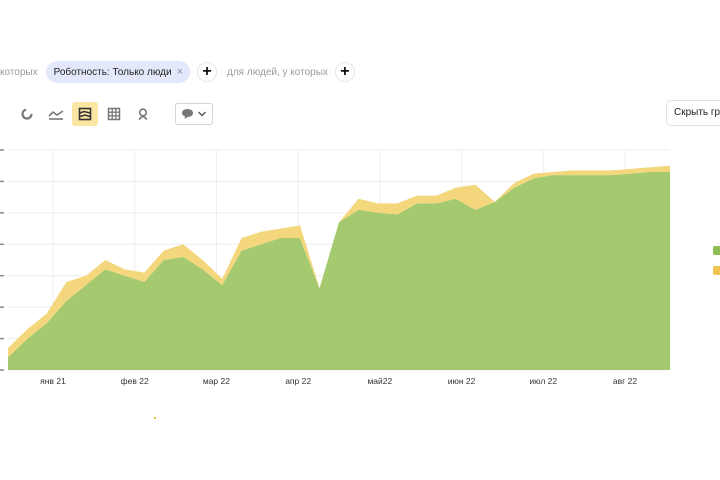 The image size is (720, 480). What do you see at coordinates (716, 250) in the screenshot?
I see `legend-green-checkbox` at bounding box center [716, 250].